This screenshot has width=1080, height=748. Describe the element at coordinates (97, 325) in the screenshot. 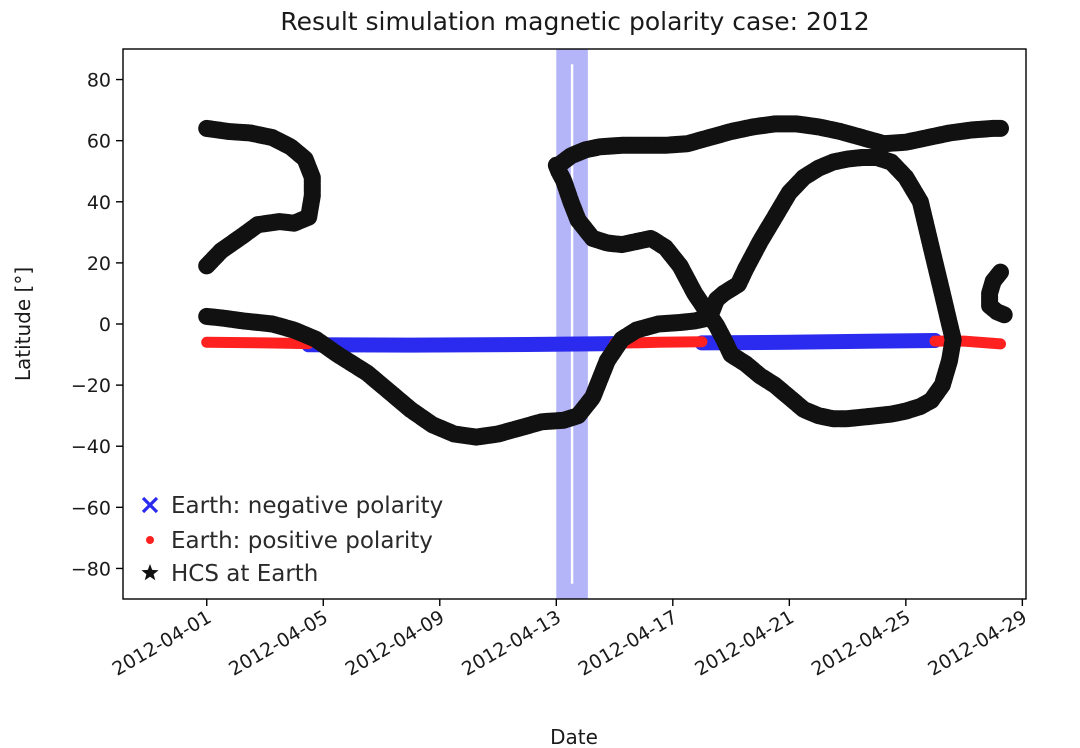

I see `y-axis: 80 60 40 20 0 −20 −40 −60 −80` at that location.